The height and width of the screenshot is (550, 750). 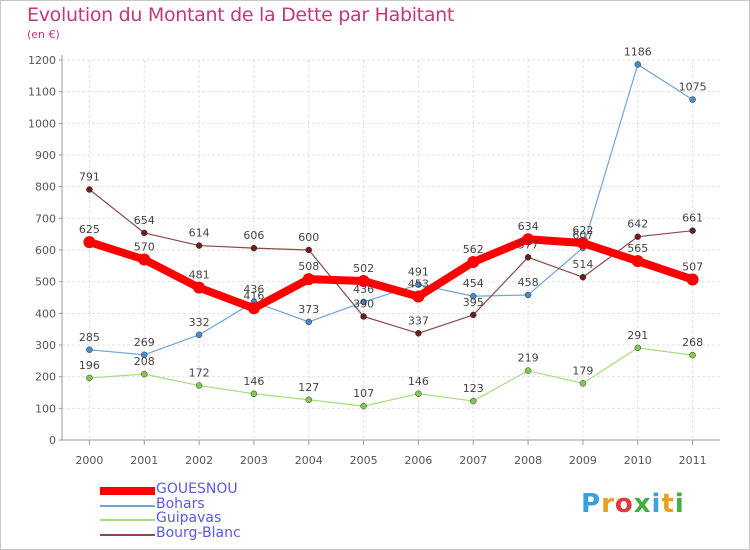 What do you see at coordinates (473, 283) in the screenshot?
I see `data-label-bohars: 454` at bounding box center [473, 283].